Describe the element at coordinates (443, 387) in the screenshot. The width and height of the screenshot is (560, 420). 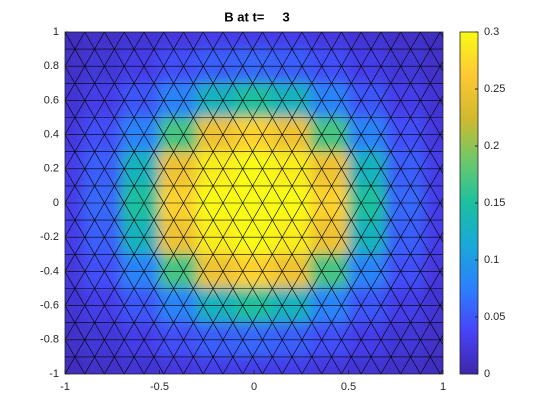
I see `x-tick-label: 1` at that location.